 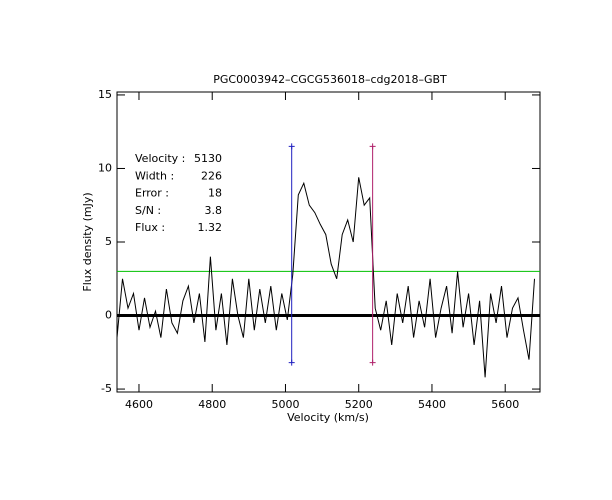 What do you see at coordinates (154, 175) in the screenshot?
I see `stat-label: Width :` at bounding box center [154, 175].